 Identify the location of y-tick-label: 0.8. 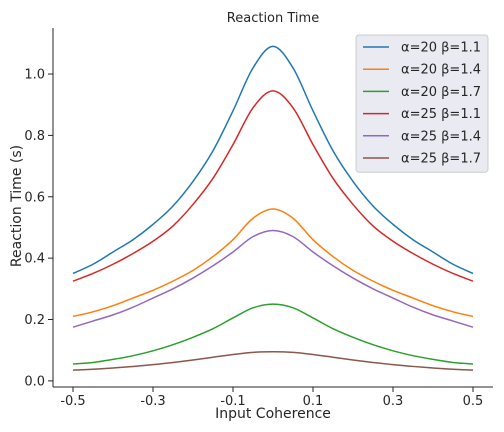
(34, 136).